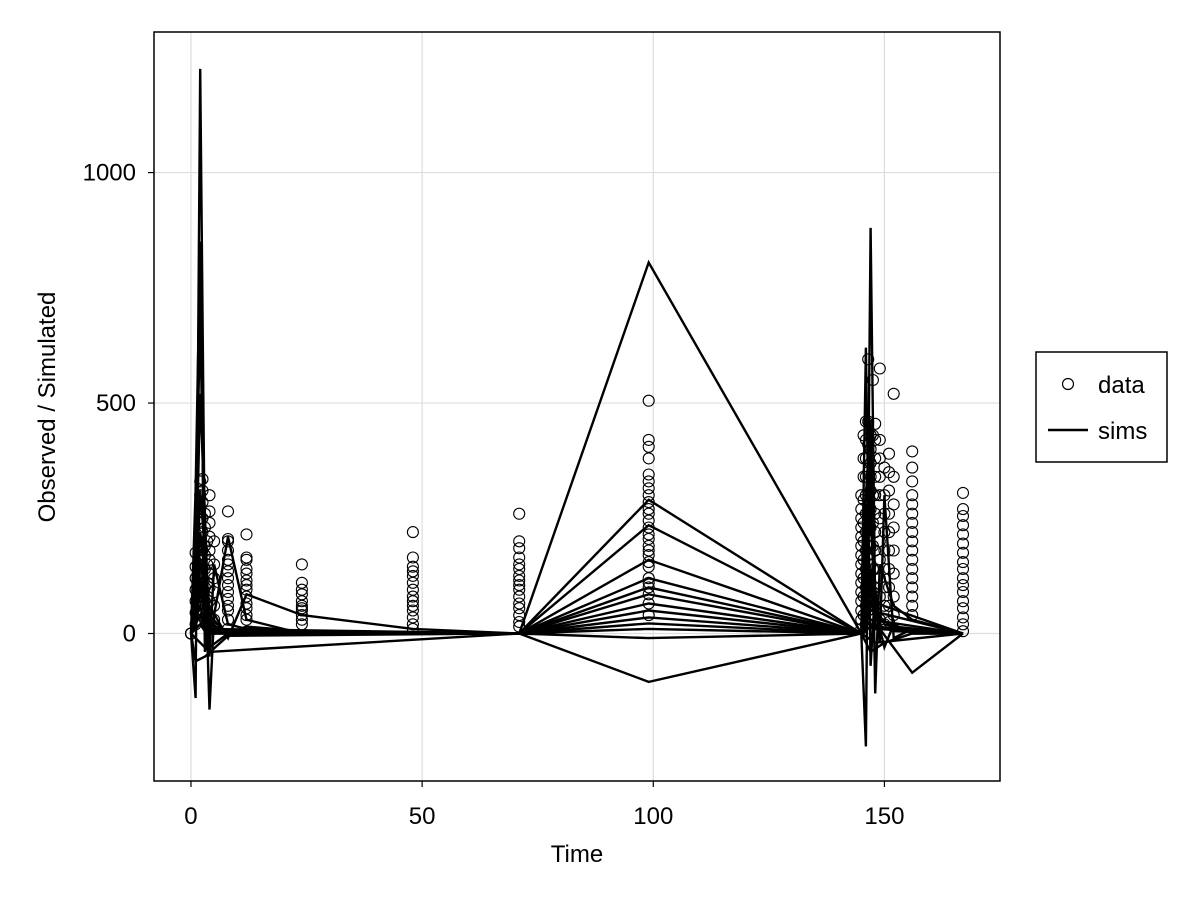  I want to click on legend: data sims, so click(1101, 407).